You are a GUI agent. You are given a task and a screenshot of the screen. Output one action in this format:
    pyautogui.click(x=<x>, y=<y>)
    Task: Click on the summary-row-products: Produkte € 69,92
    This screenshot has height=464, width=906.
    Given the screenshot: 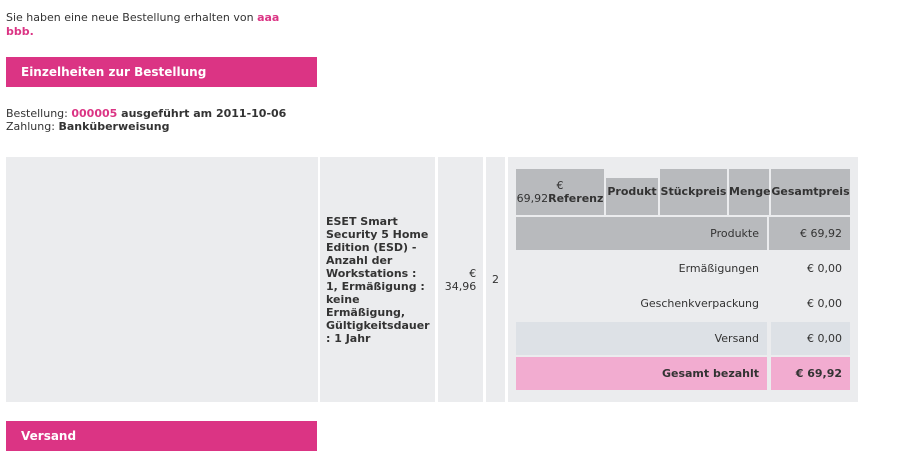 What is the action you would take?
    pyautogui.click(x=683, y=233)
    